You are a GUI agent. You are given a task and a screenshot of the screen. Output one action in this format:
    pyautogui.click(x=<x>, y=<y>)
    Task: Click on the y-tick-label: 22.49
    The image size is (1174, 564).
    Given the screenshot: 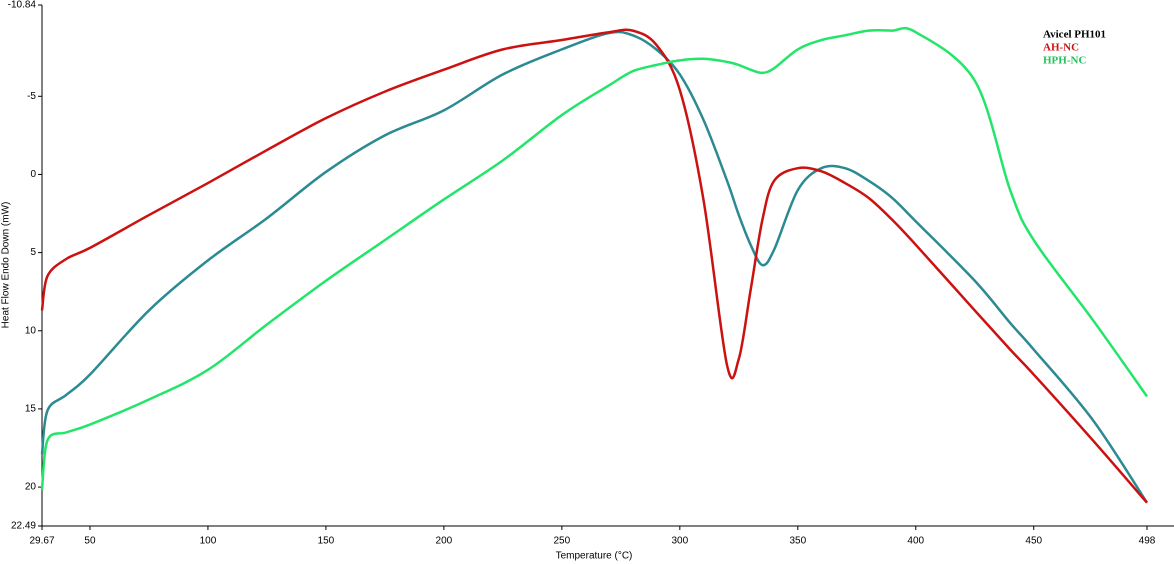 What is the action you would take?
    pyautogui.click(x=23, y=526)
    